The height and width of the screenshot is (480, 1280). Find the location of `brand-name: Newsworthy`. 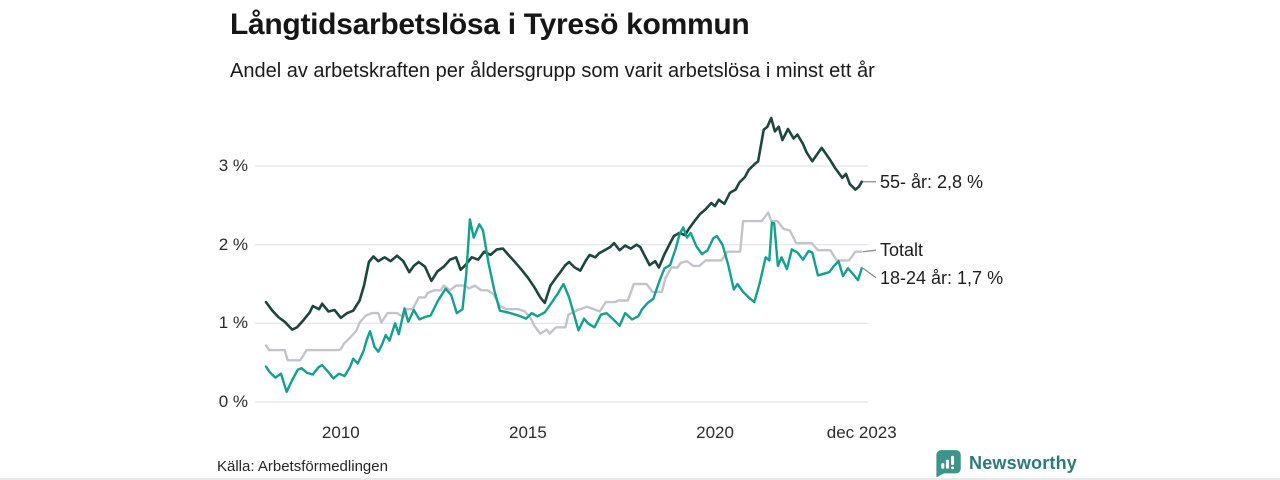

brand-name: Newsworthy is located at coordinates (1023, 463).